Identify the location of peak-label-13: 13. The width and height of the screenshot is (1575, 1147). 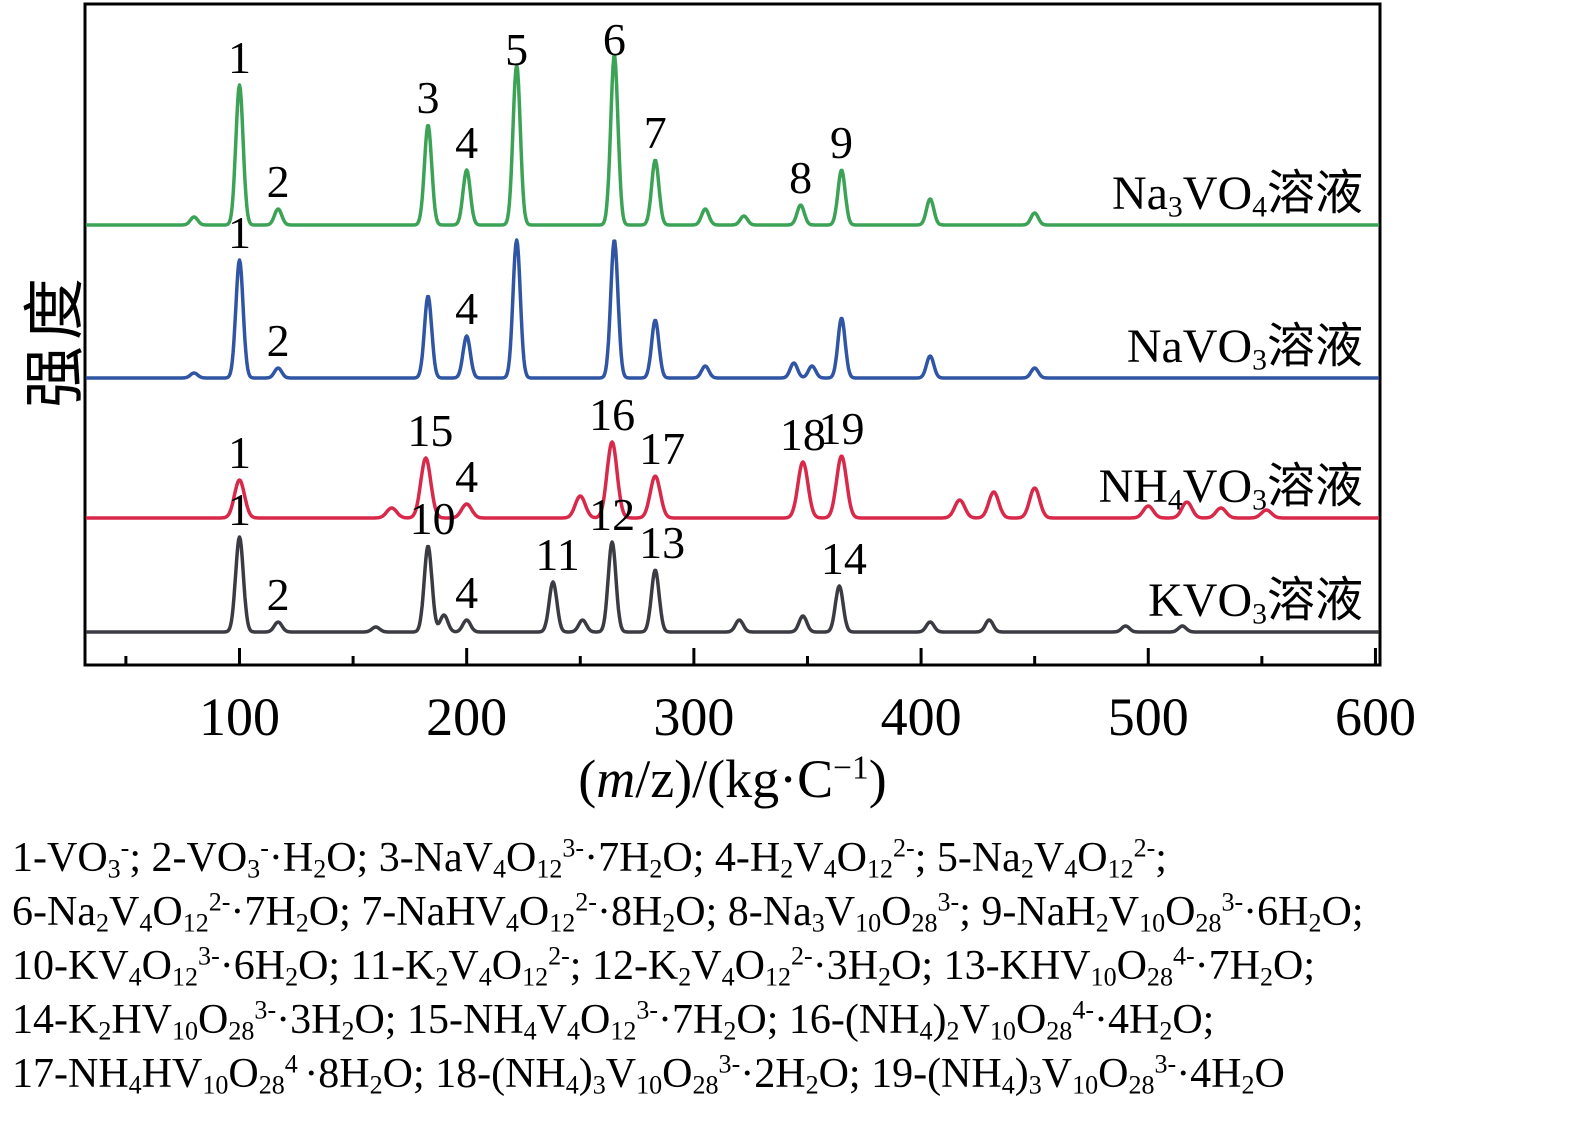
(662, 542).